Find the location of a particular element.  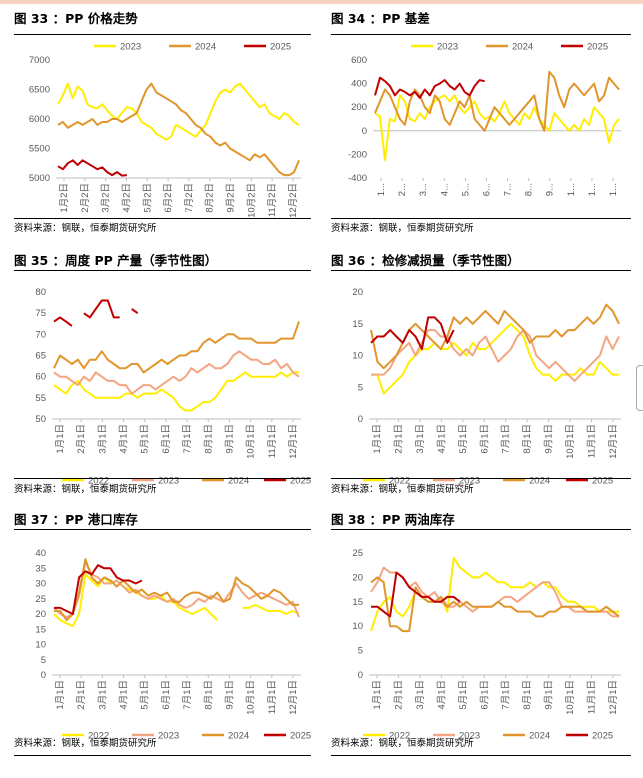

y-tick-label: 55 is located at coordinates (40, 398).